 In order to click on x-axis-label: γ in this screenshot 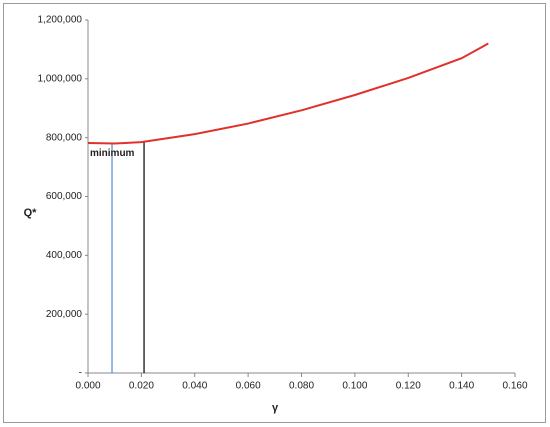, I will do `click(275, 408)`.